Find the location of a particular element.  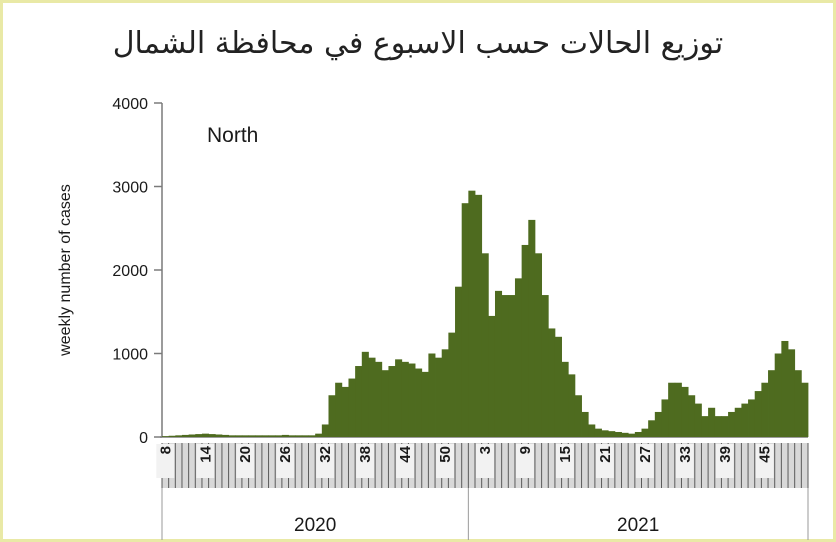

year-label-2020: 2020 is located at coordinates (315, 525).